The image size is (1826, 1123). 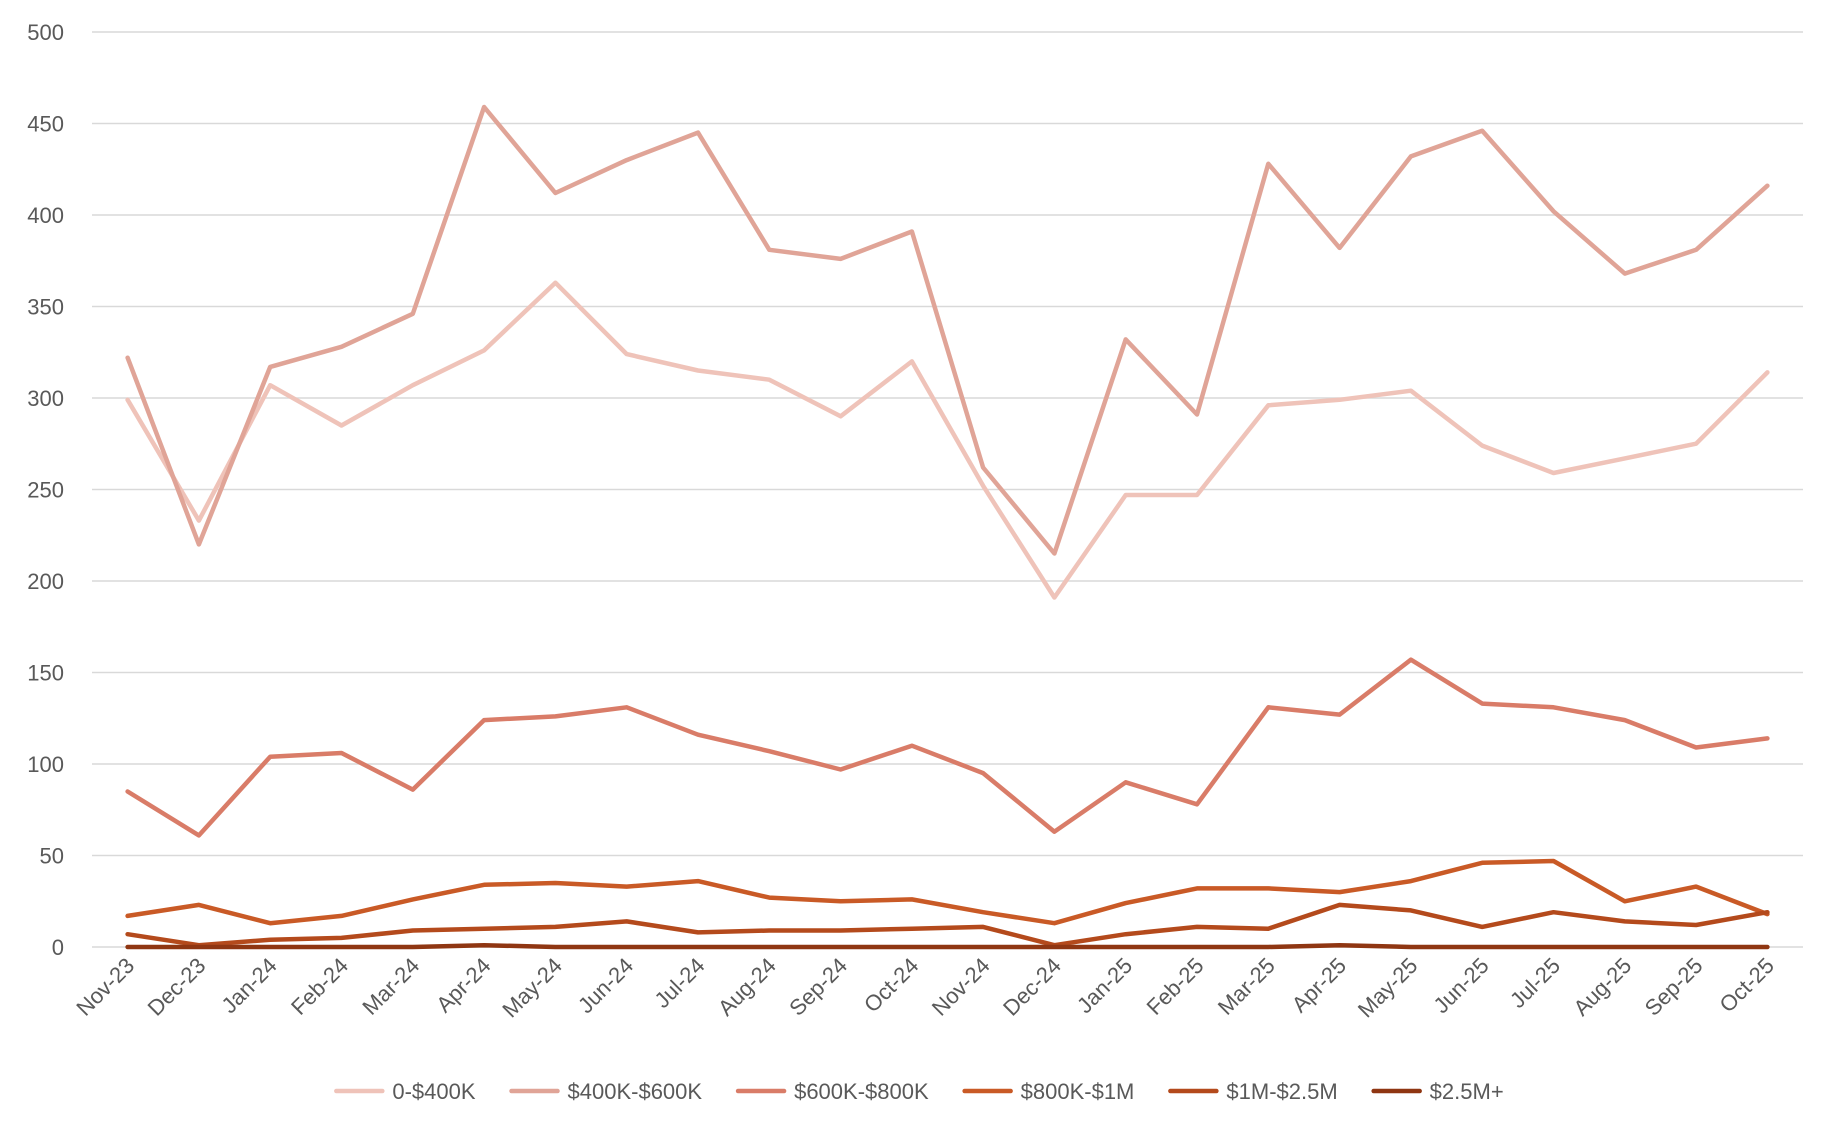 What do you see at coordinates (635, 1091) in the screenshot?
I see `legend-label: $400K-$600K` at bounding box center [635, 1091].